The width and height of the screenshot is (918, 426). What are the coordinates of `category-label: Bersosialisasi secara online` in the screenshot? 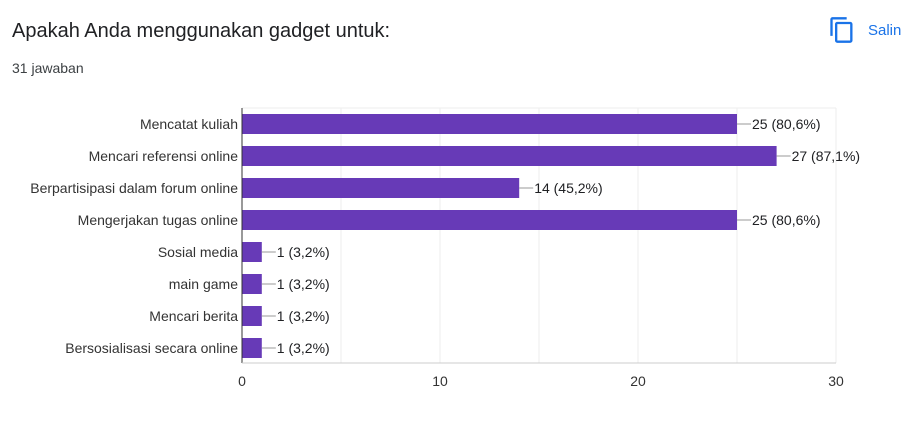 It's located at (151, 348).